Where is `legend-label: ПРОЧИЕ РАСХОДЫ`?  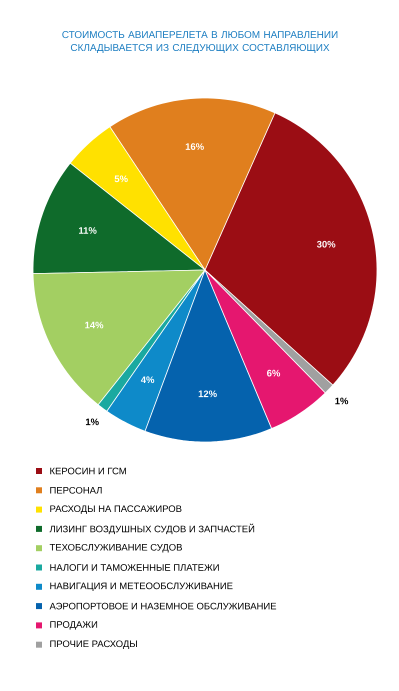 legend-label: ПРОЧИЕ РАСХОДЫ is located at coordinates (93, 644).